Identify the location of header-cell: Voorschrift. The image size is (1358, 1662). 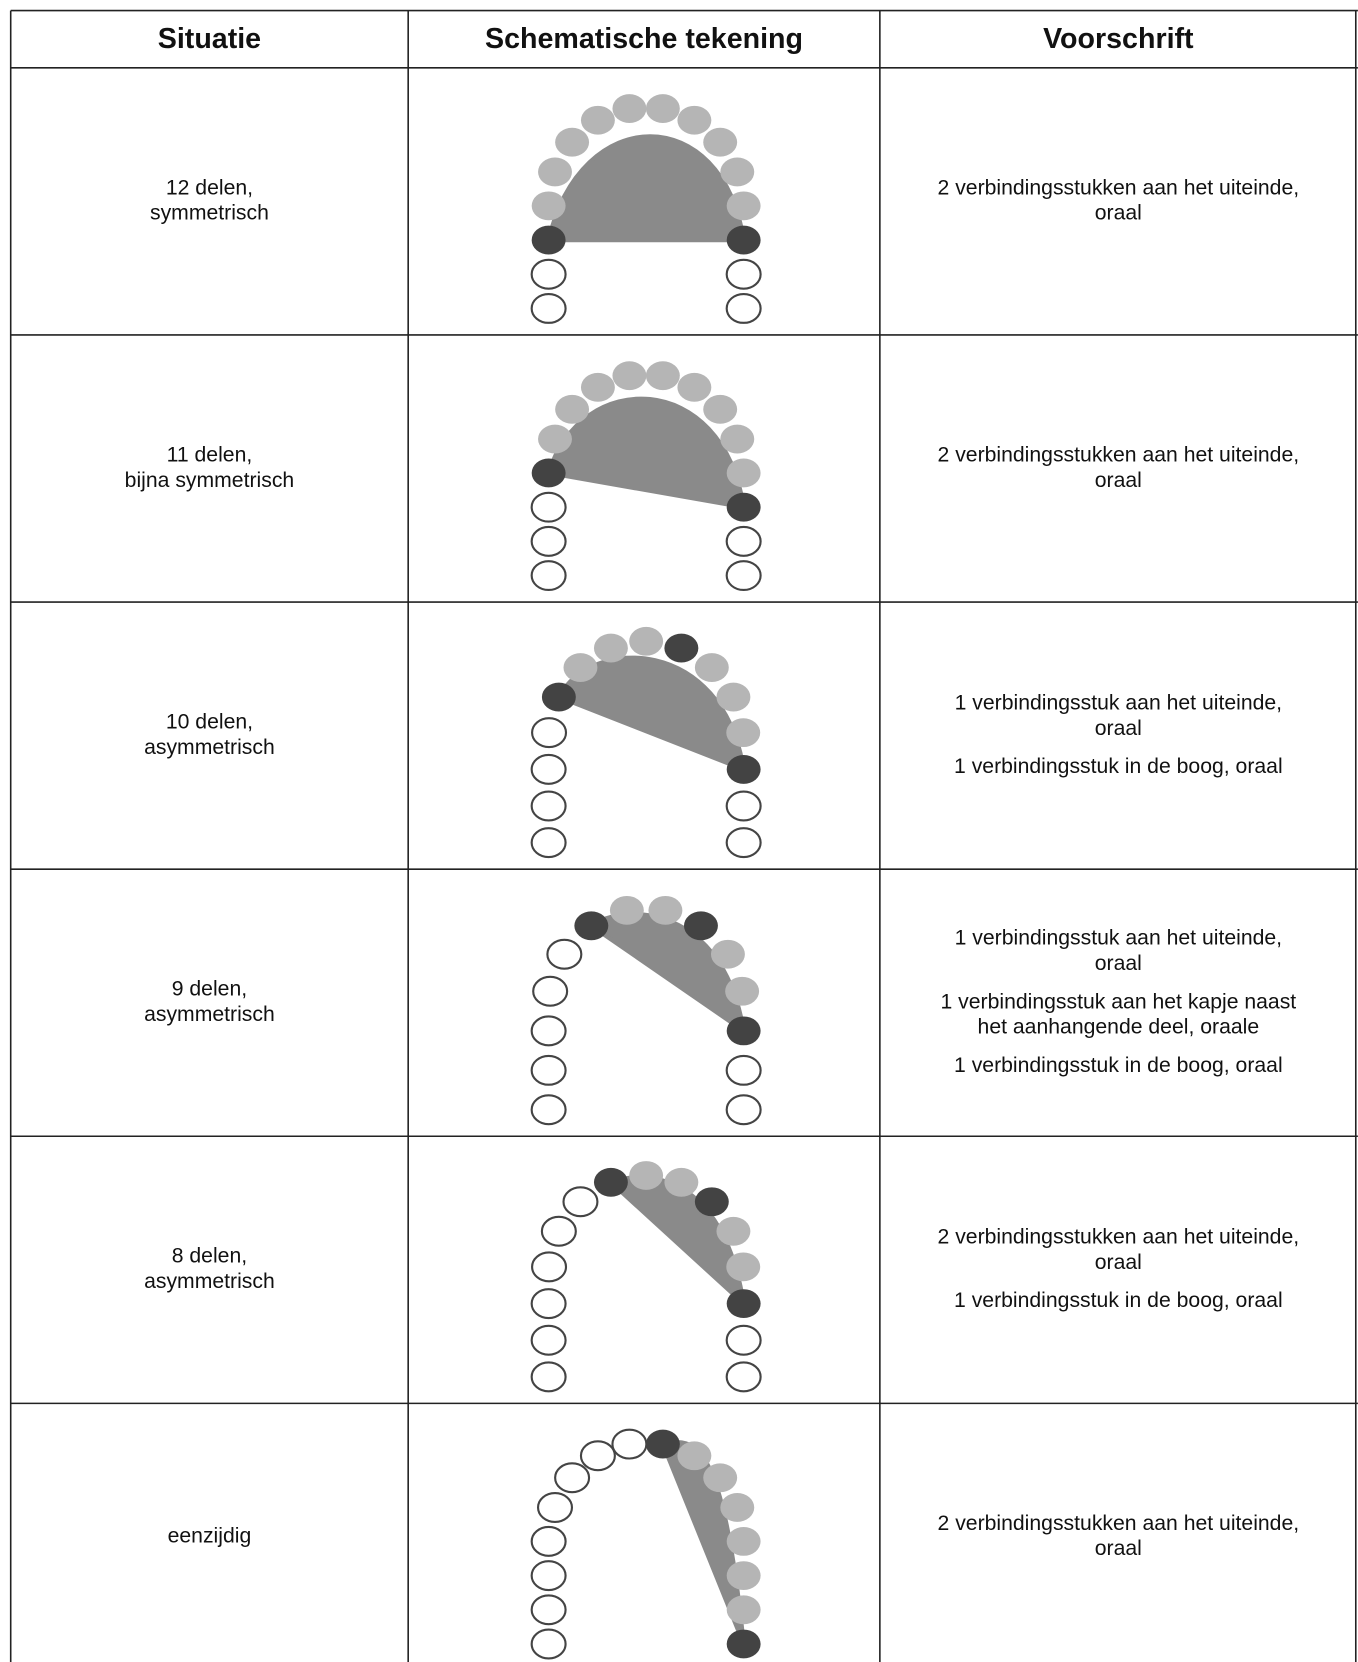
(1118, 39).